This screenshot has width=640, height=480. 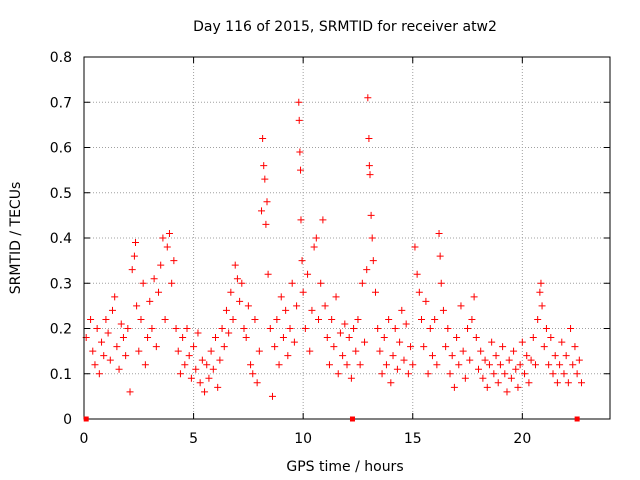 I want to click on y-tick-label: 0, so click(x=67, y=420).